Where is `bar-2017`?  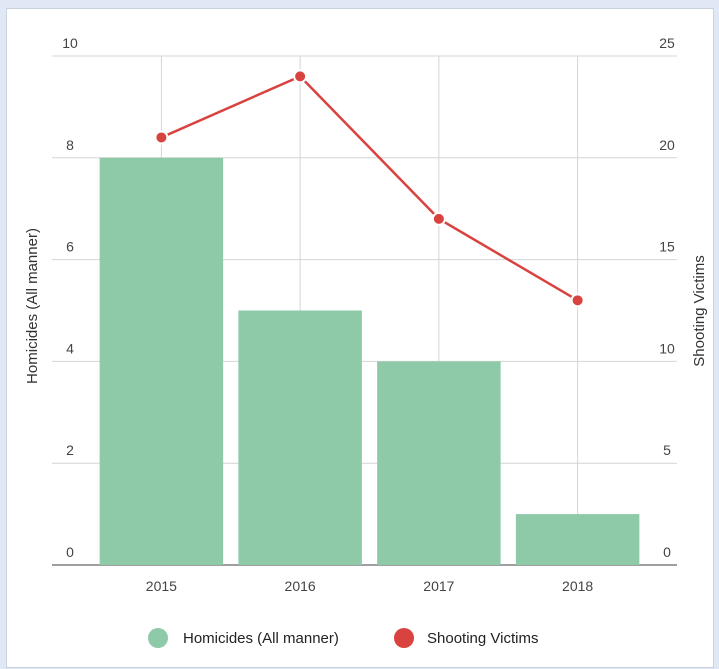
bar-2017 is located at coordinates (439, 463).